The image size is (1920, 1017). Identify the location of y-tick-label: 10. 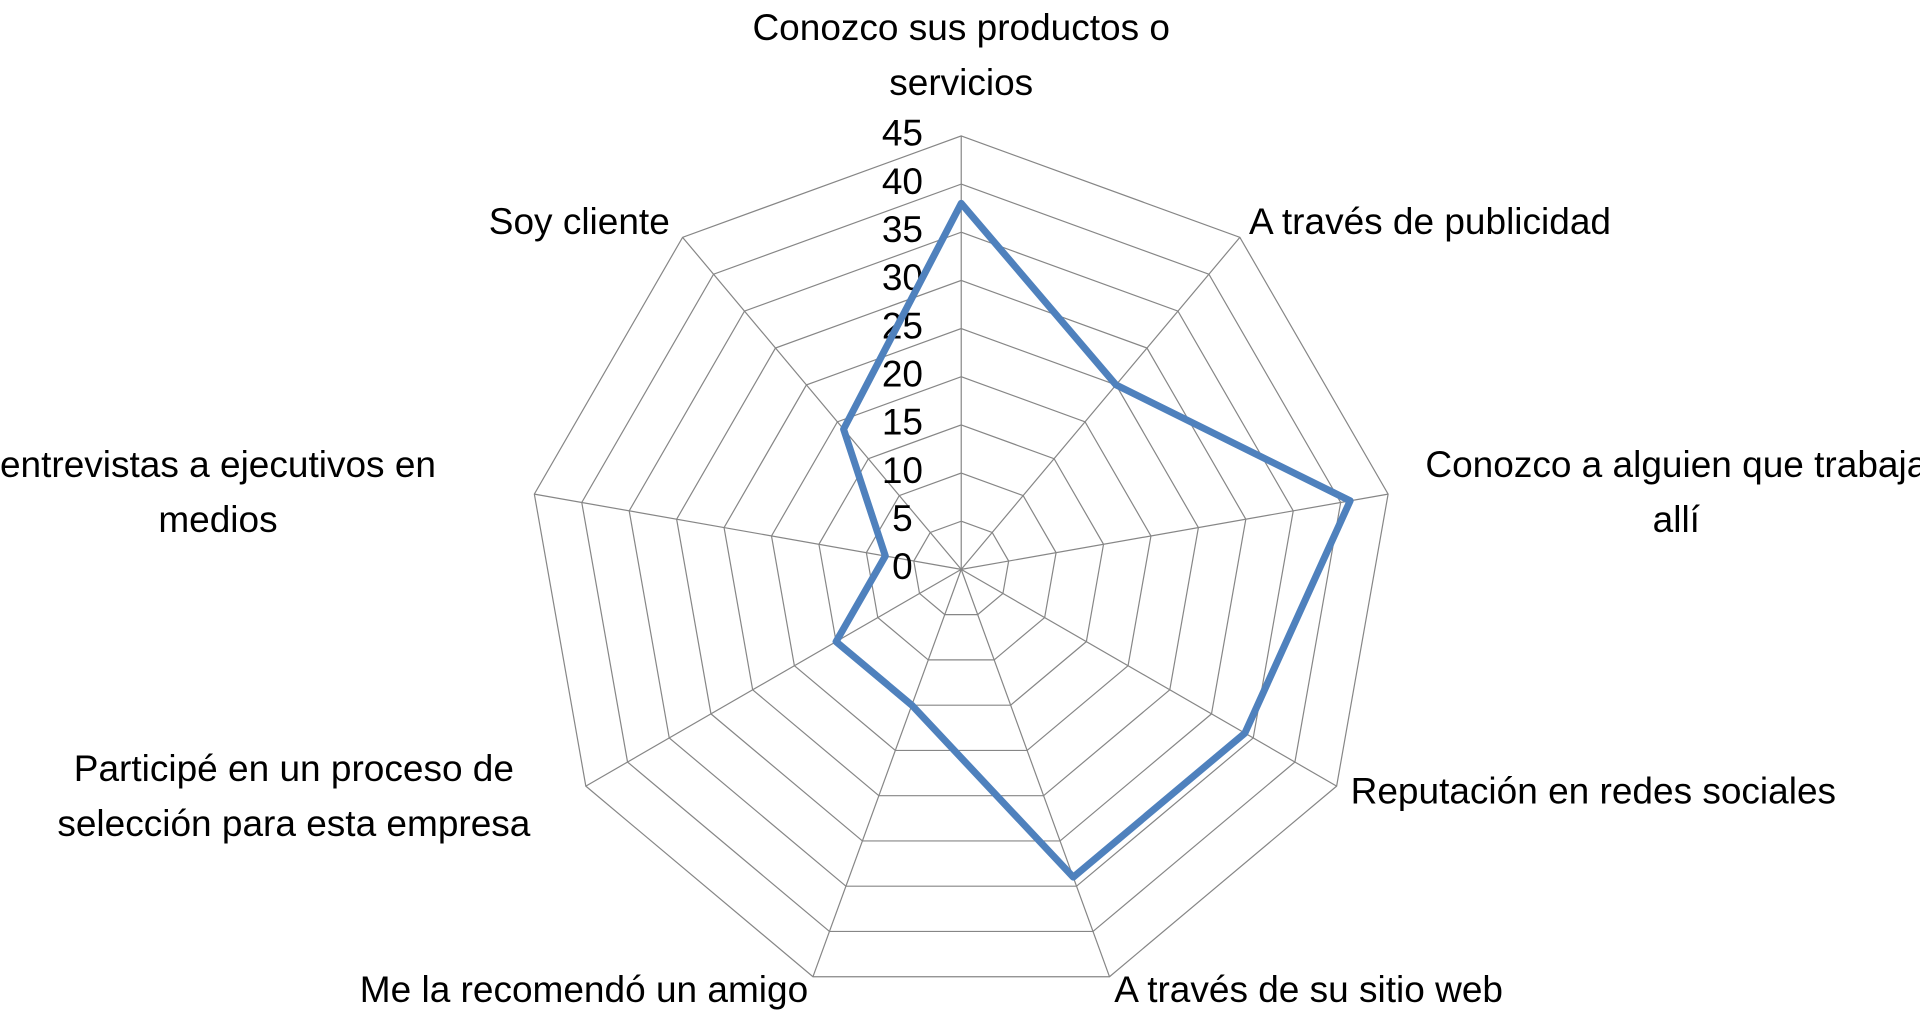
(902, 470).